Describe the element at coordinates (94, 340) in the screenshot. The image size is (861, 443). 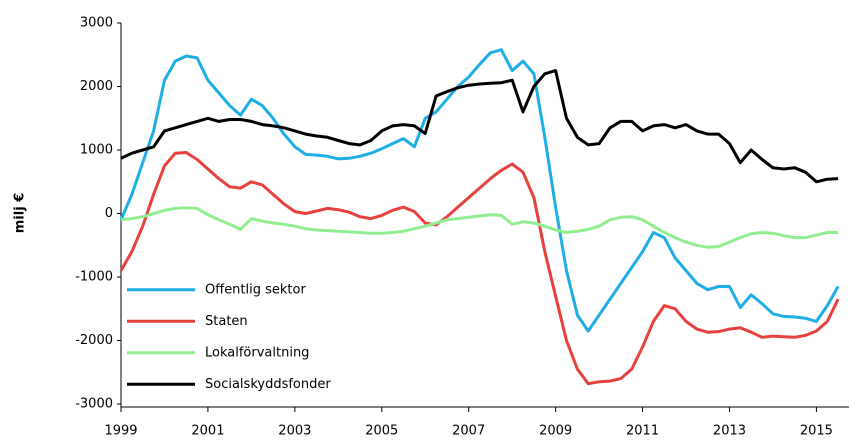
I see `y-tick-label: -2000` at that location.